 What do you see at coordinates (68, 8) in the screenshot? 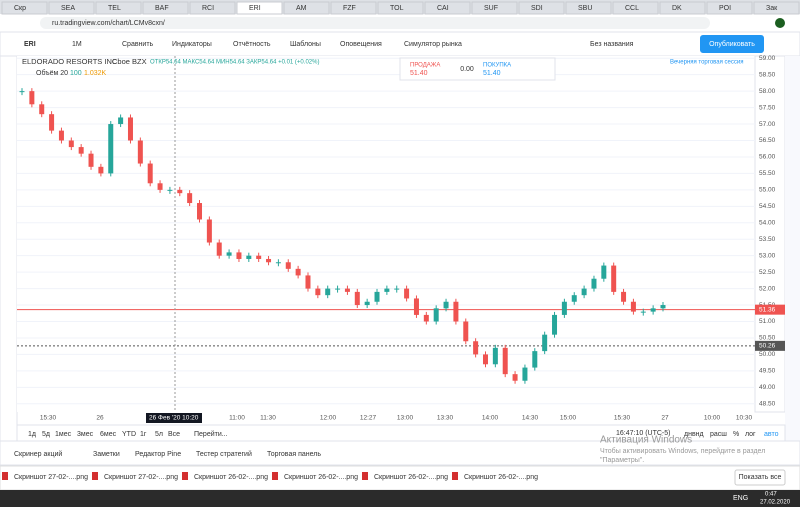
I see `tab-label: SEA` at bounding box center [68, 8].